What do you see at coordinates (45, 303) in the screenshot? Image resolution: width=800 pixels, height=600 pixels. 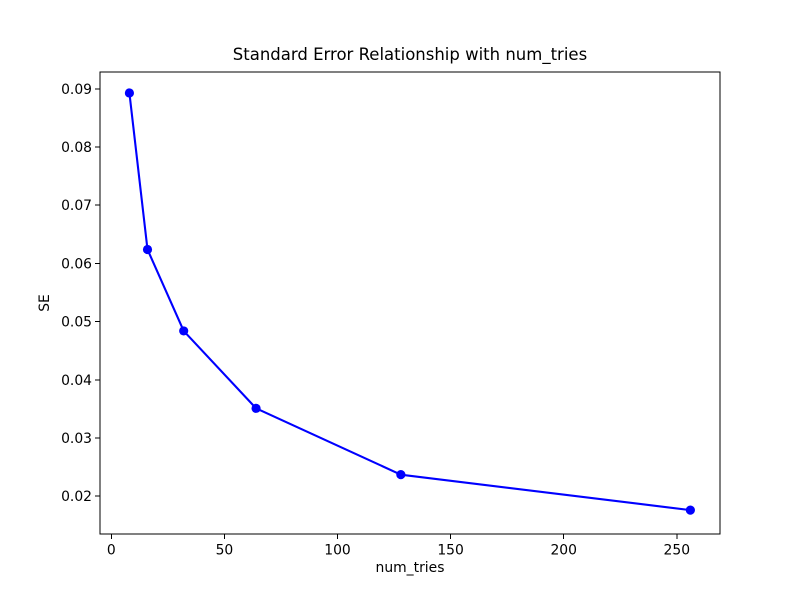 I see `y-axis-label: SE` at bounding box center [45, 303].